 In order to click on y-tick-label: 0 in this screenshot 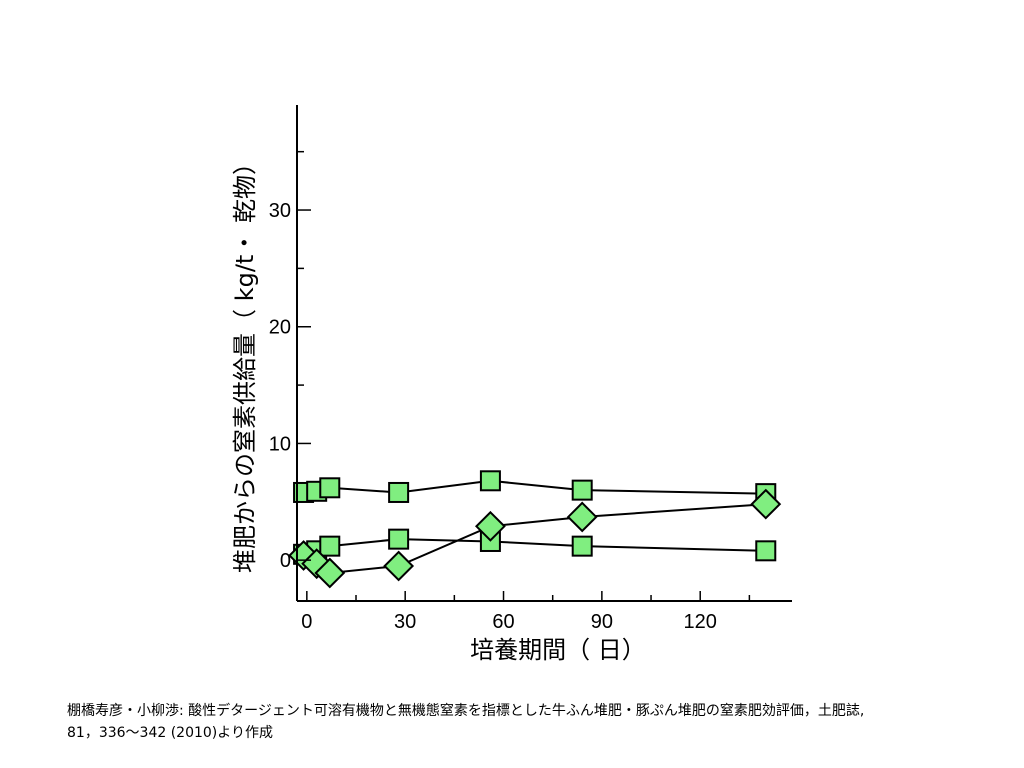, I will do `click(285, 561)`.